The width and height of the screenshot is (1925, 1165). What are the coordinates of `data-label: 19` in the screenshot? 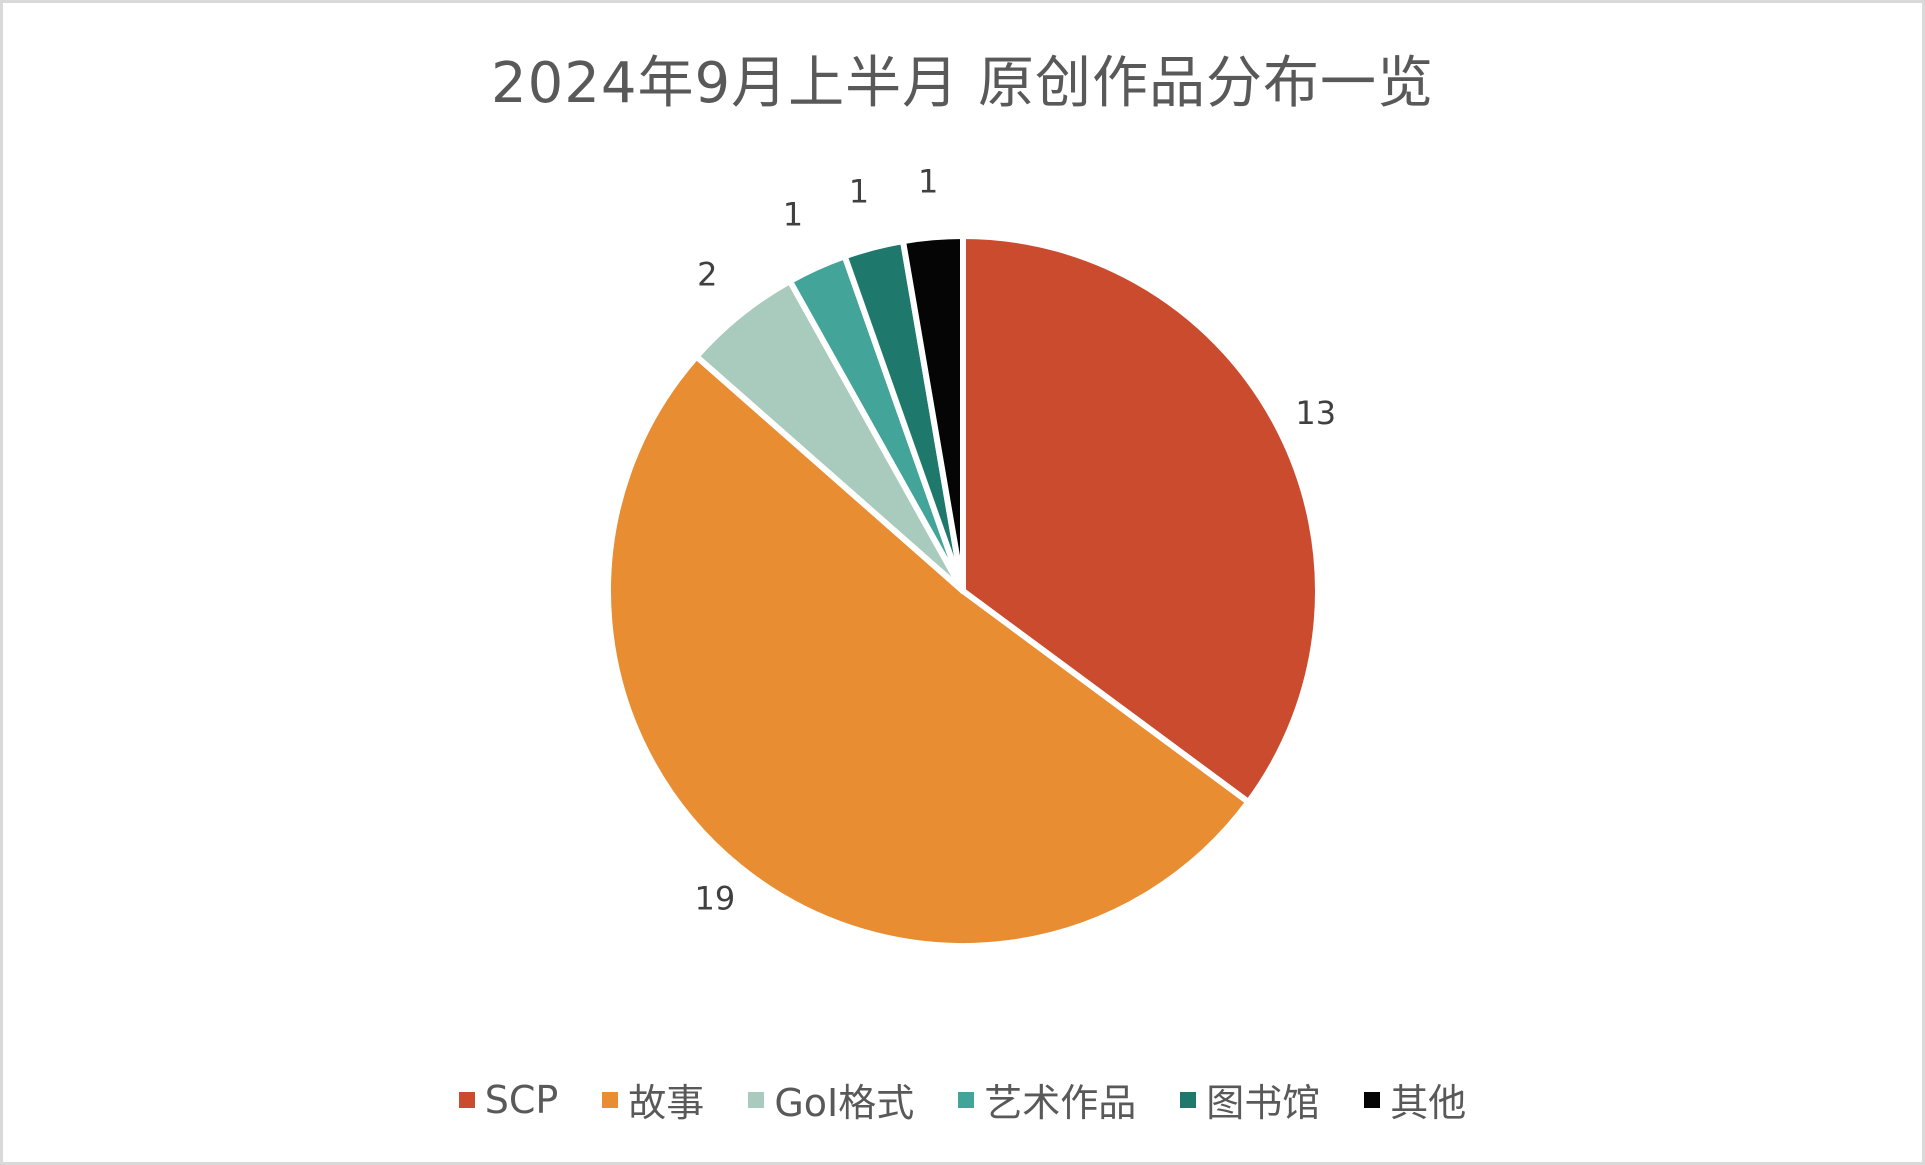 It's located at (714, 898).